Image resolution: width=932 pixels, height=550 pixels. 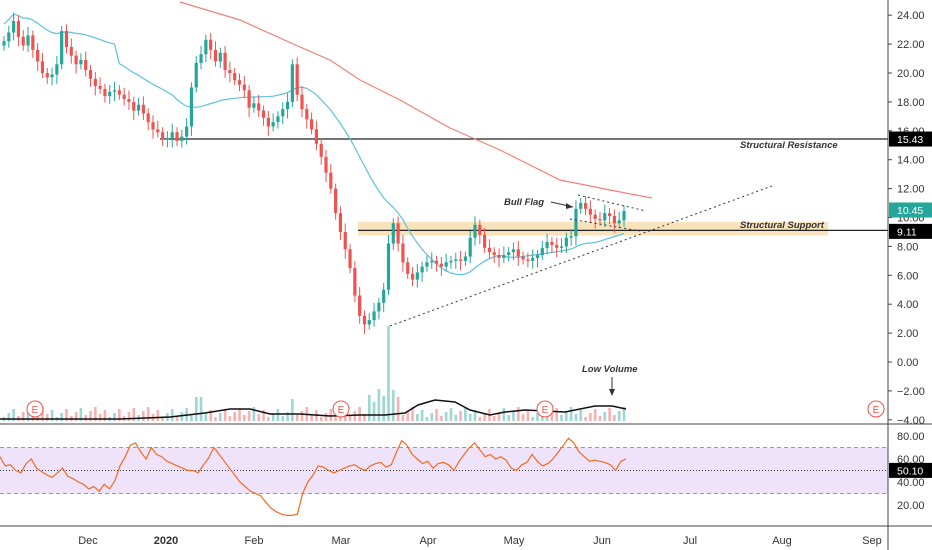 What do you see at coordinates (911, 74) in the screenshot?
I see `price-tick-label: 20.00` at bounding box center [911, 74].